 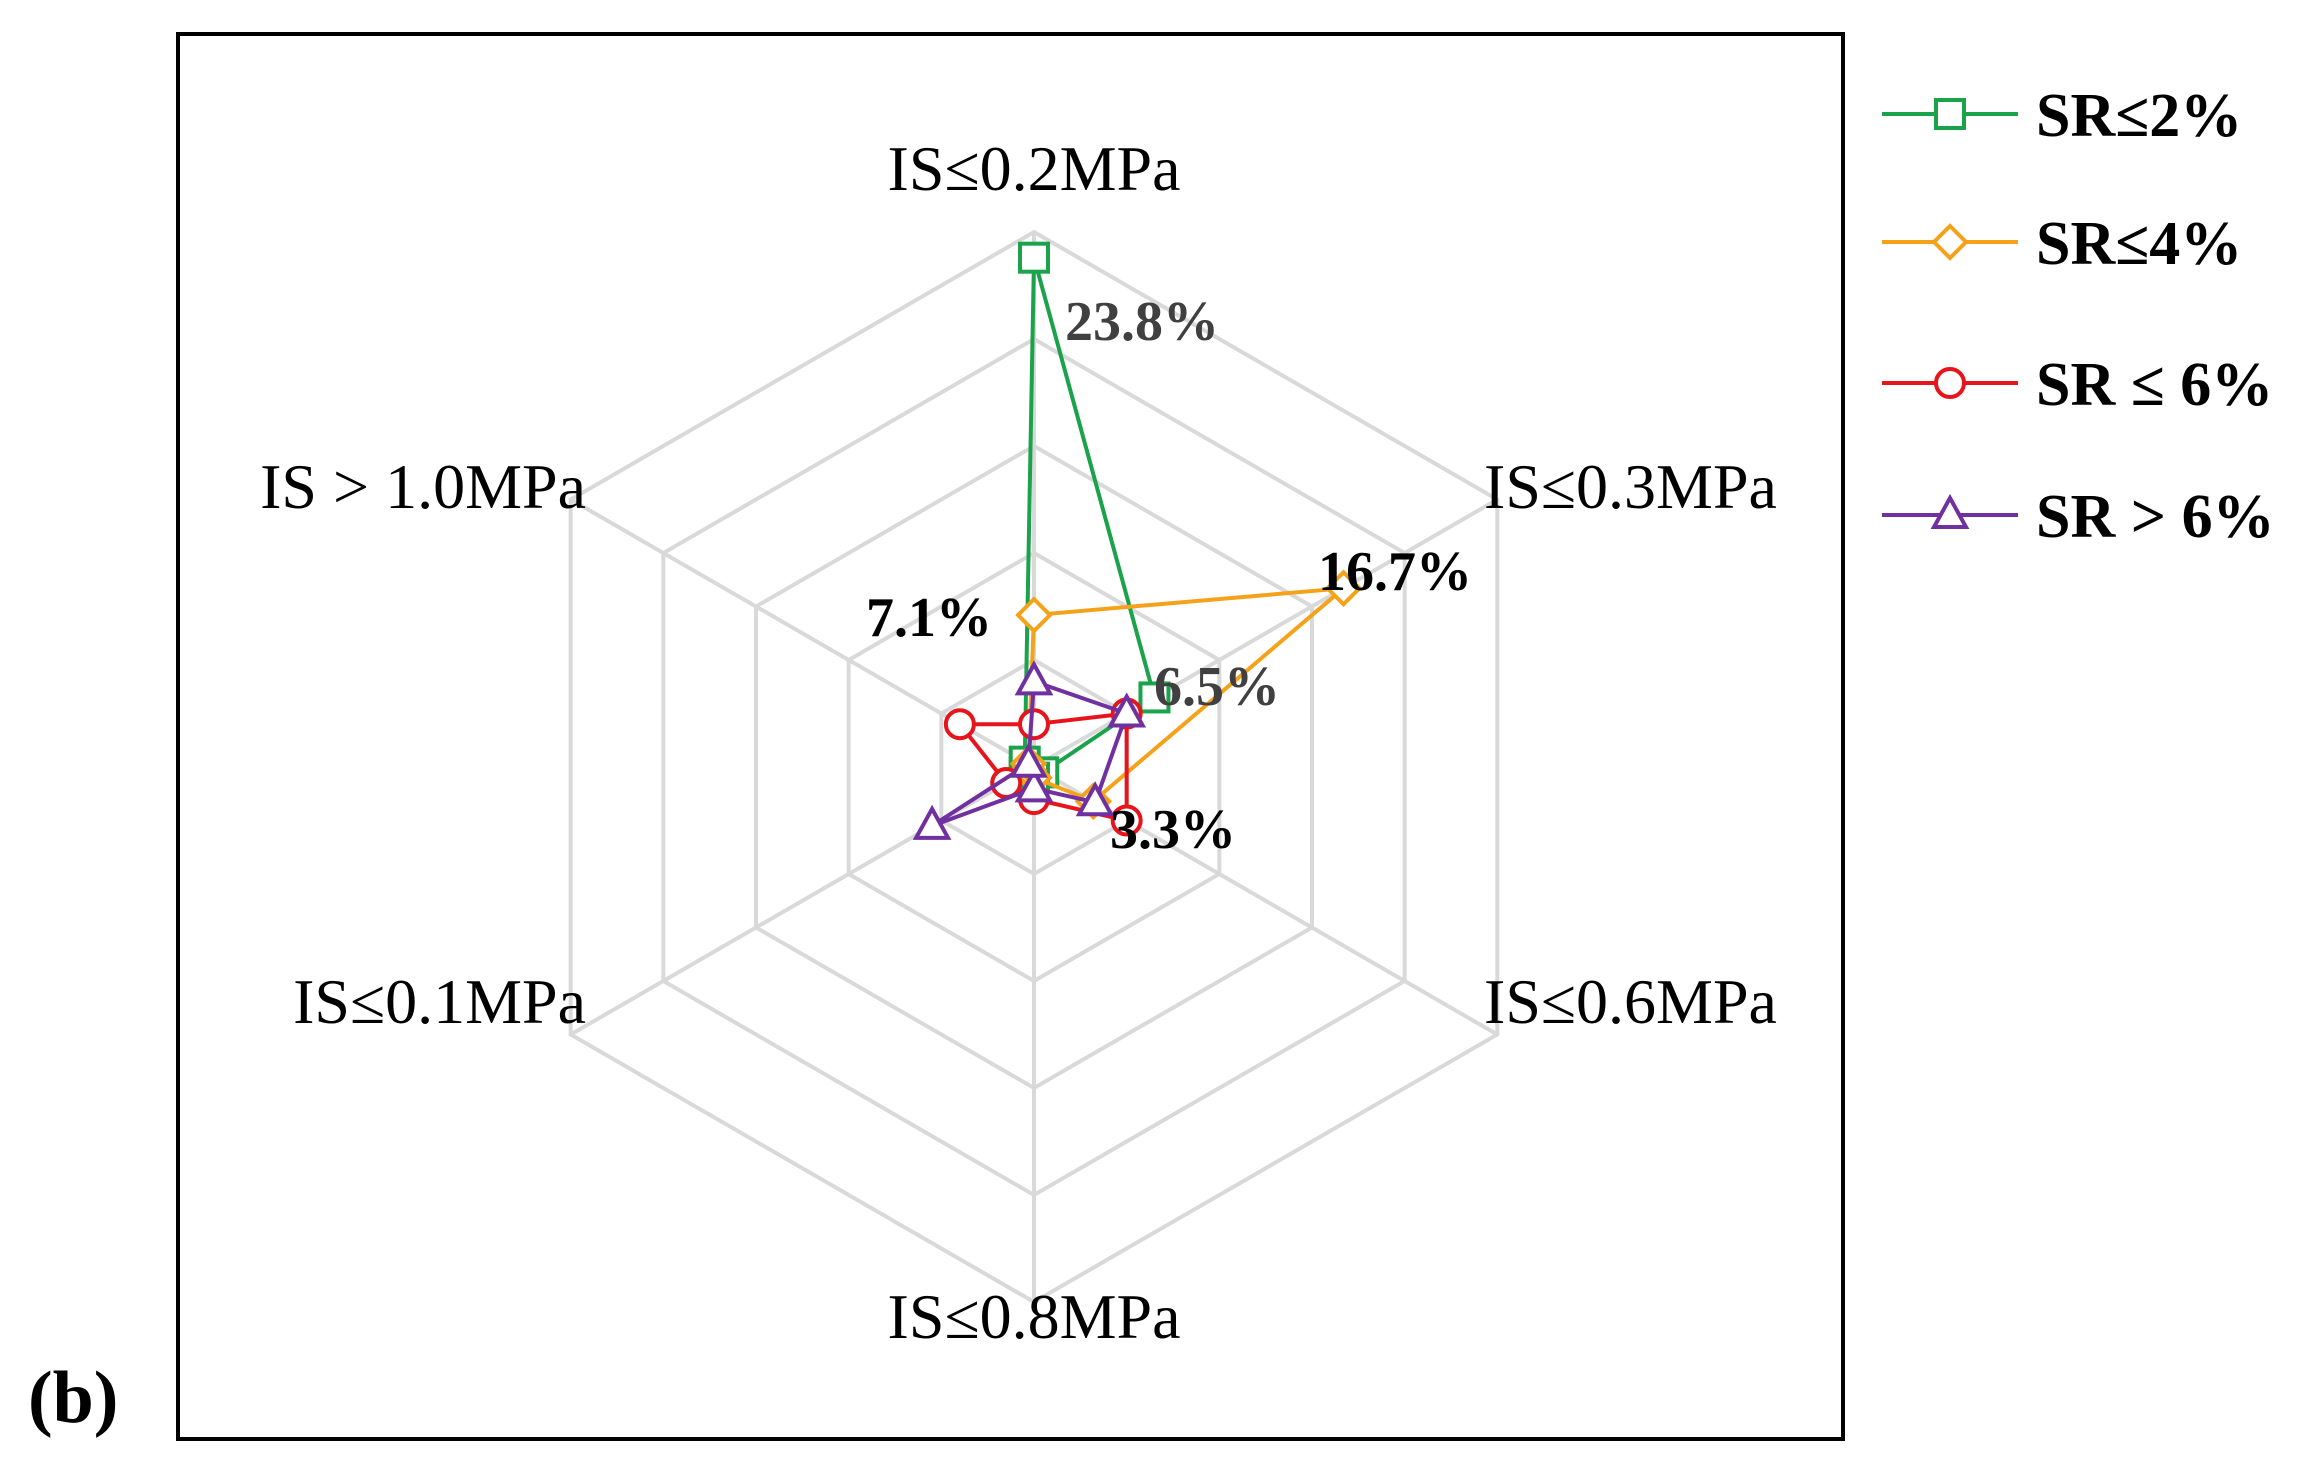 What do you see at coordinates (439, 1001) in the screenshot?
I see `axis-label-is-0-1: IS≤0.1MPa` at bounding box center [439, 1001].